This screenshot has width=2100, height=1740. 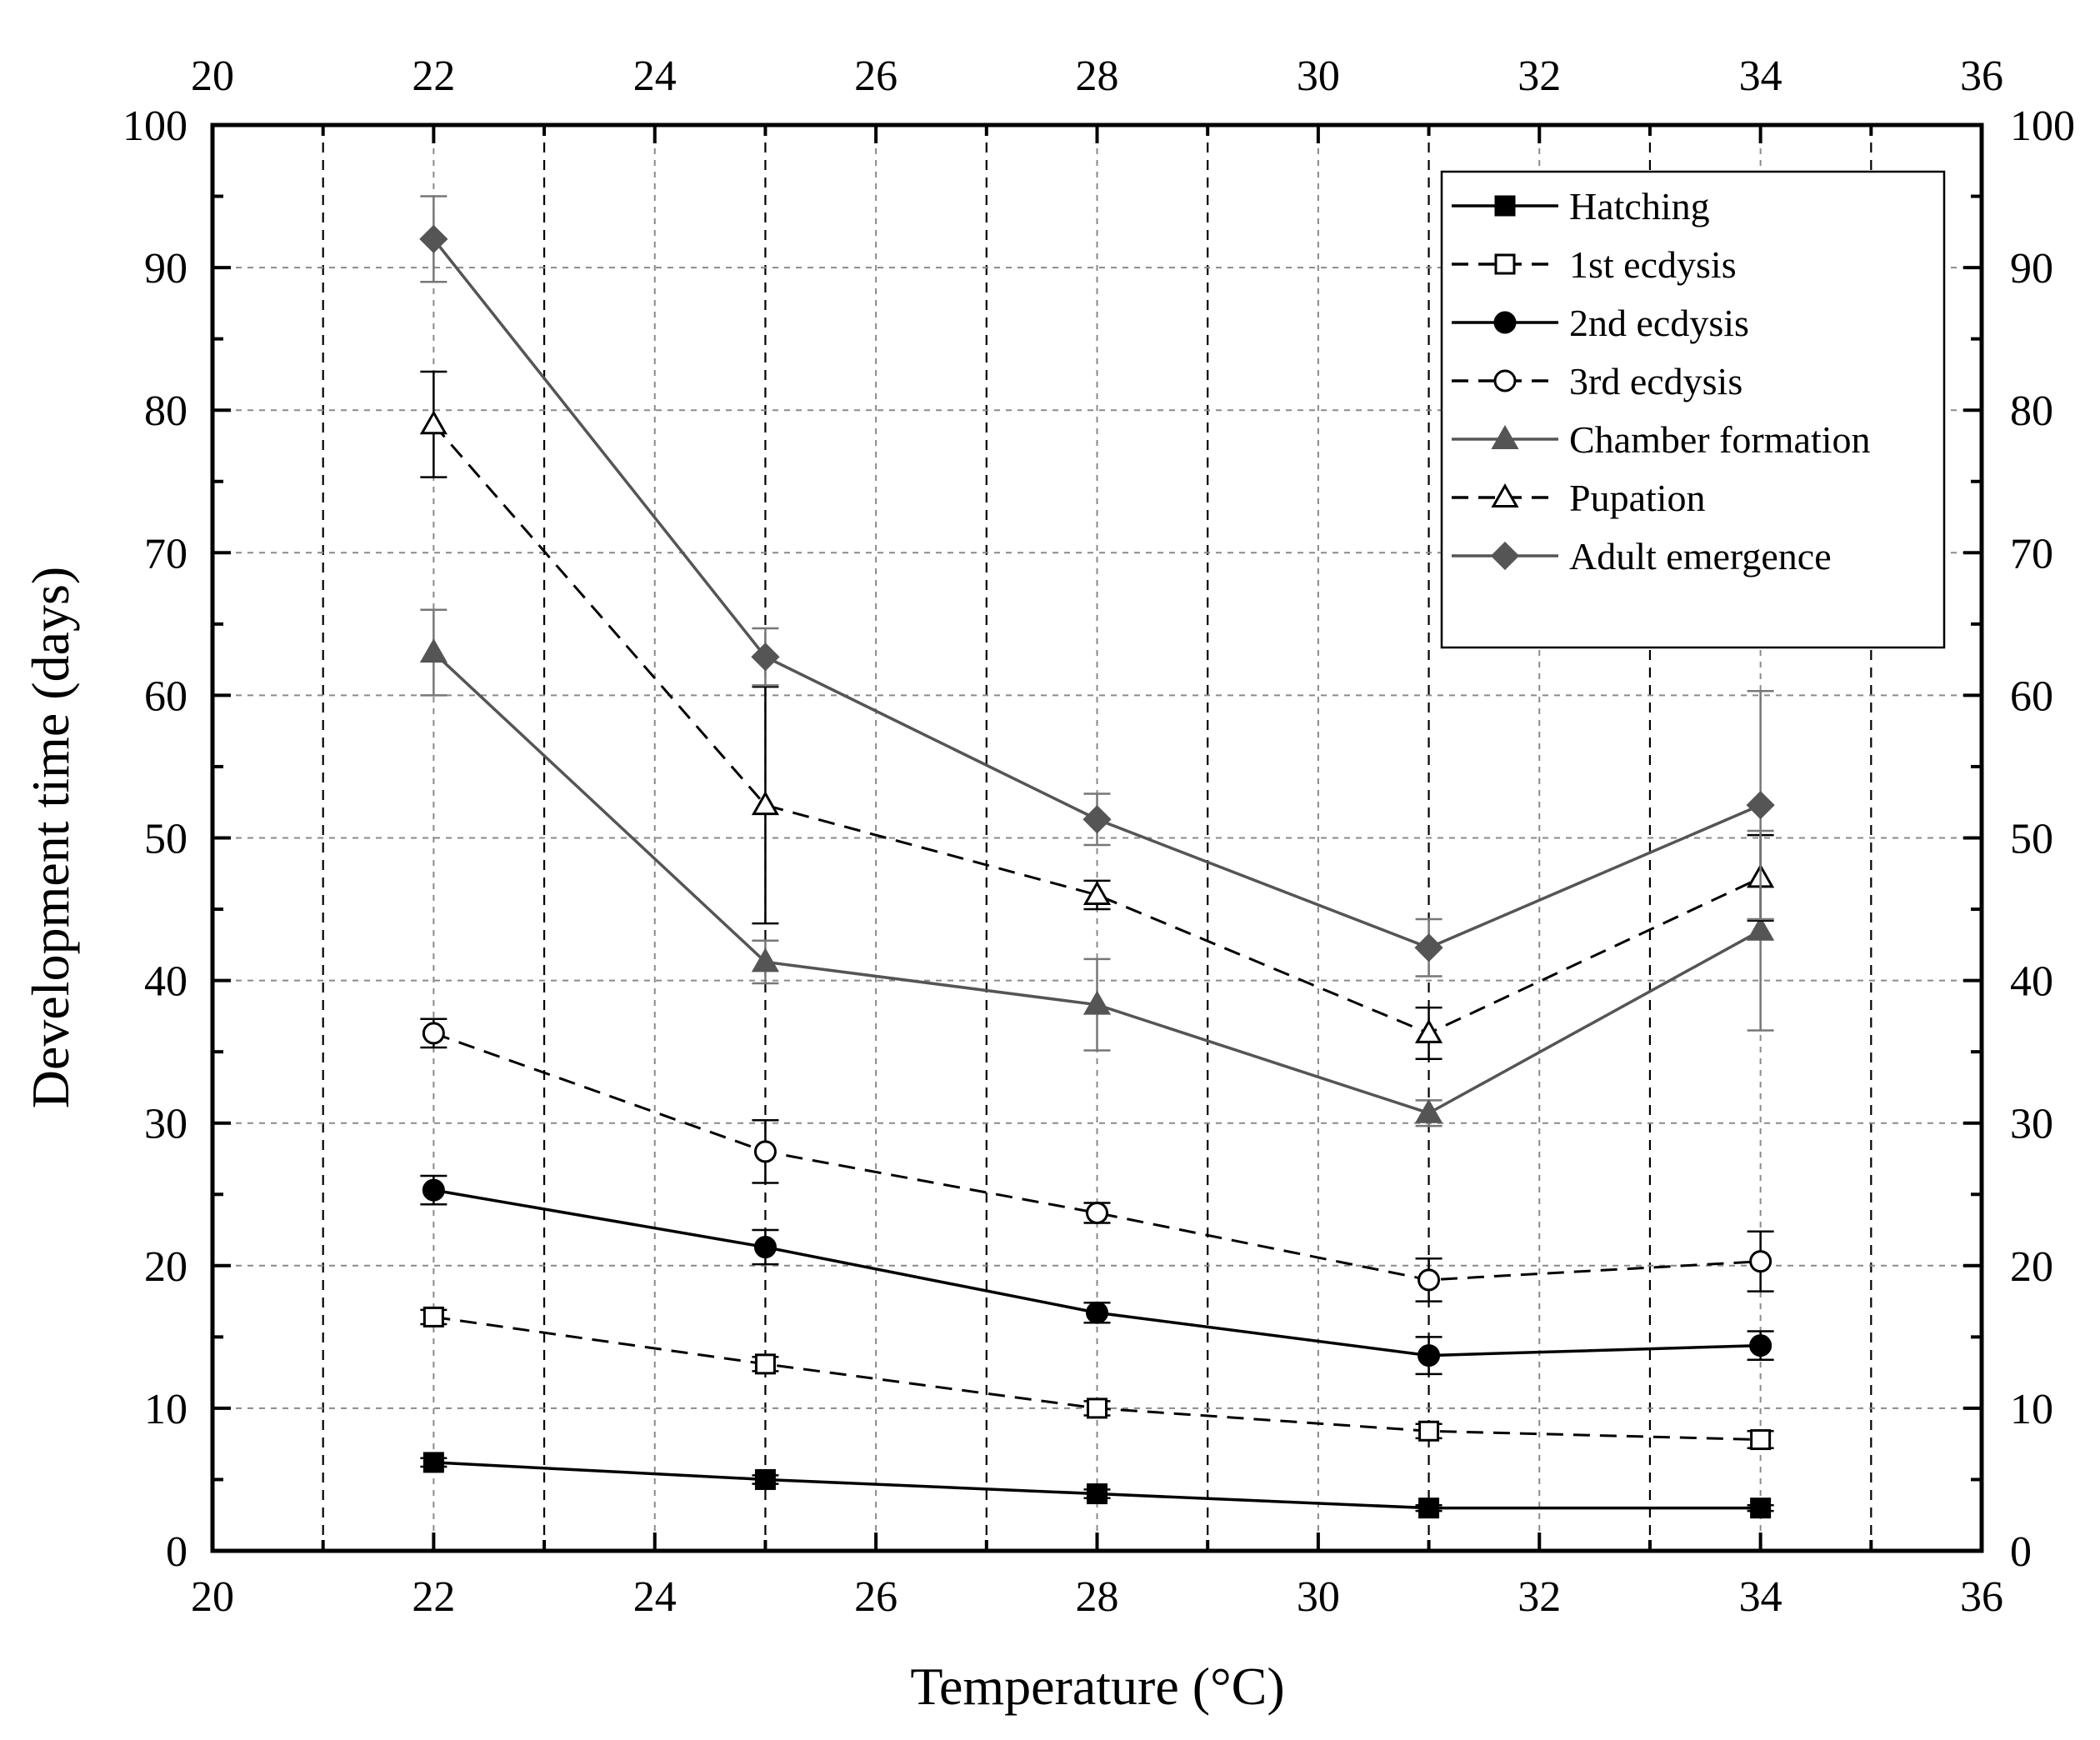 I want to click on x-tick-label-bottom: 28, so click(x=1097, y=1597).